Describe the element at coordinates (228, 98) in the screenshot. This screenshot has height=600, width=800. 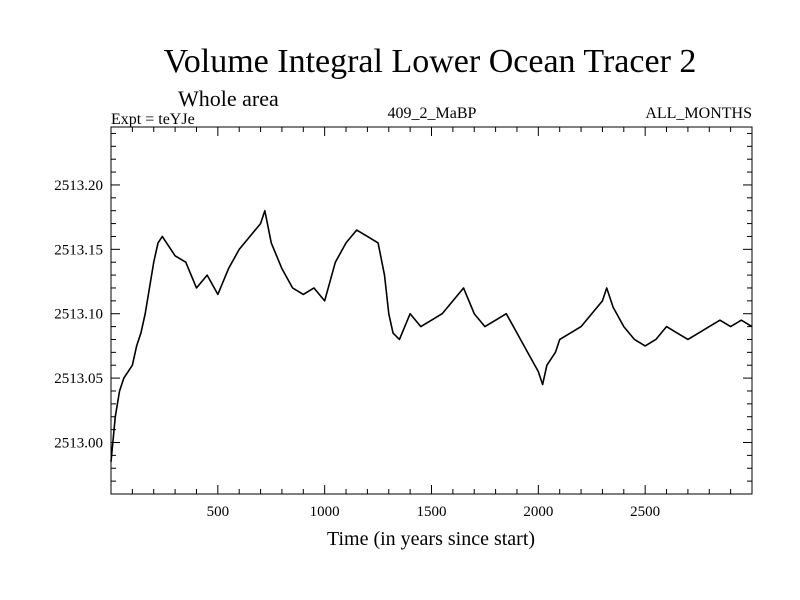
I see `chart-subtitle: Whole area` at that location.